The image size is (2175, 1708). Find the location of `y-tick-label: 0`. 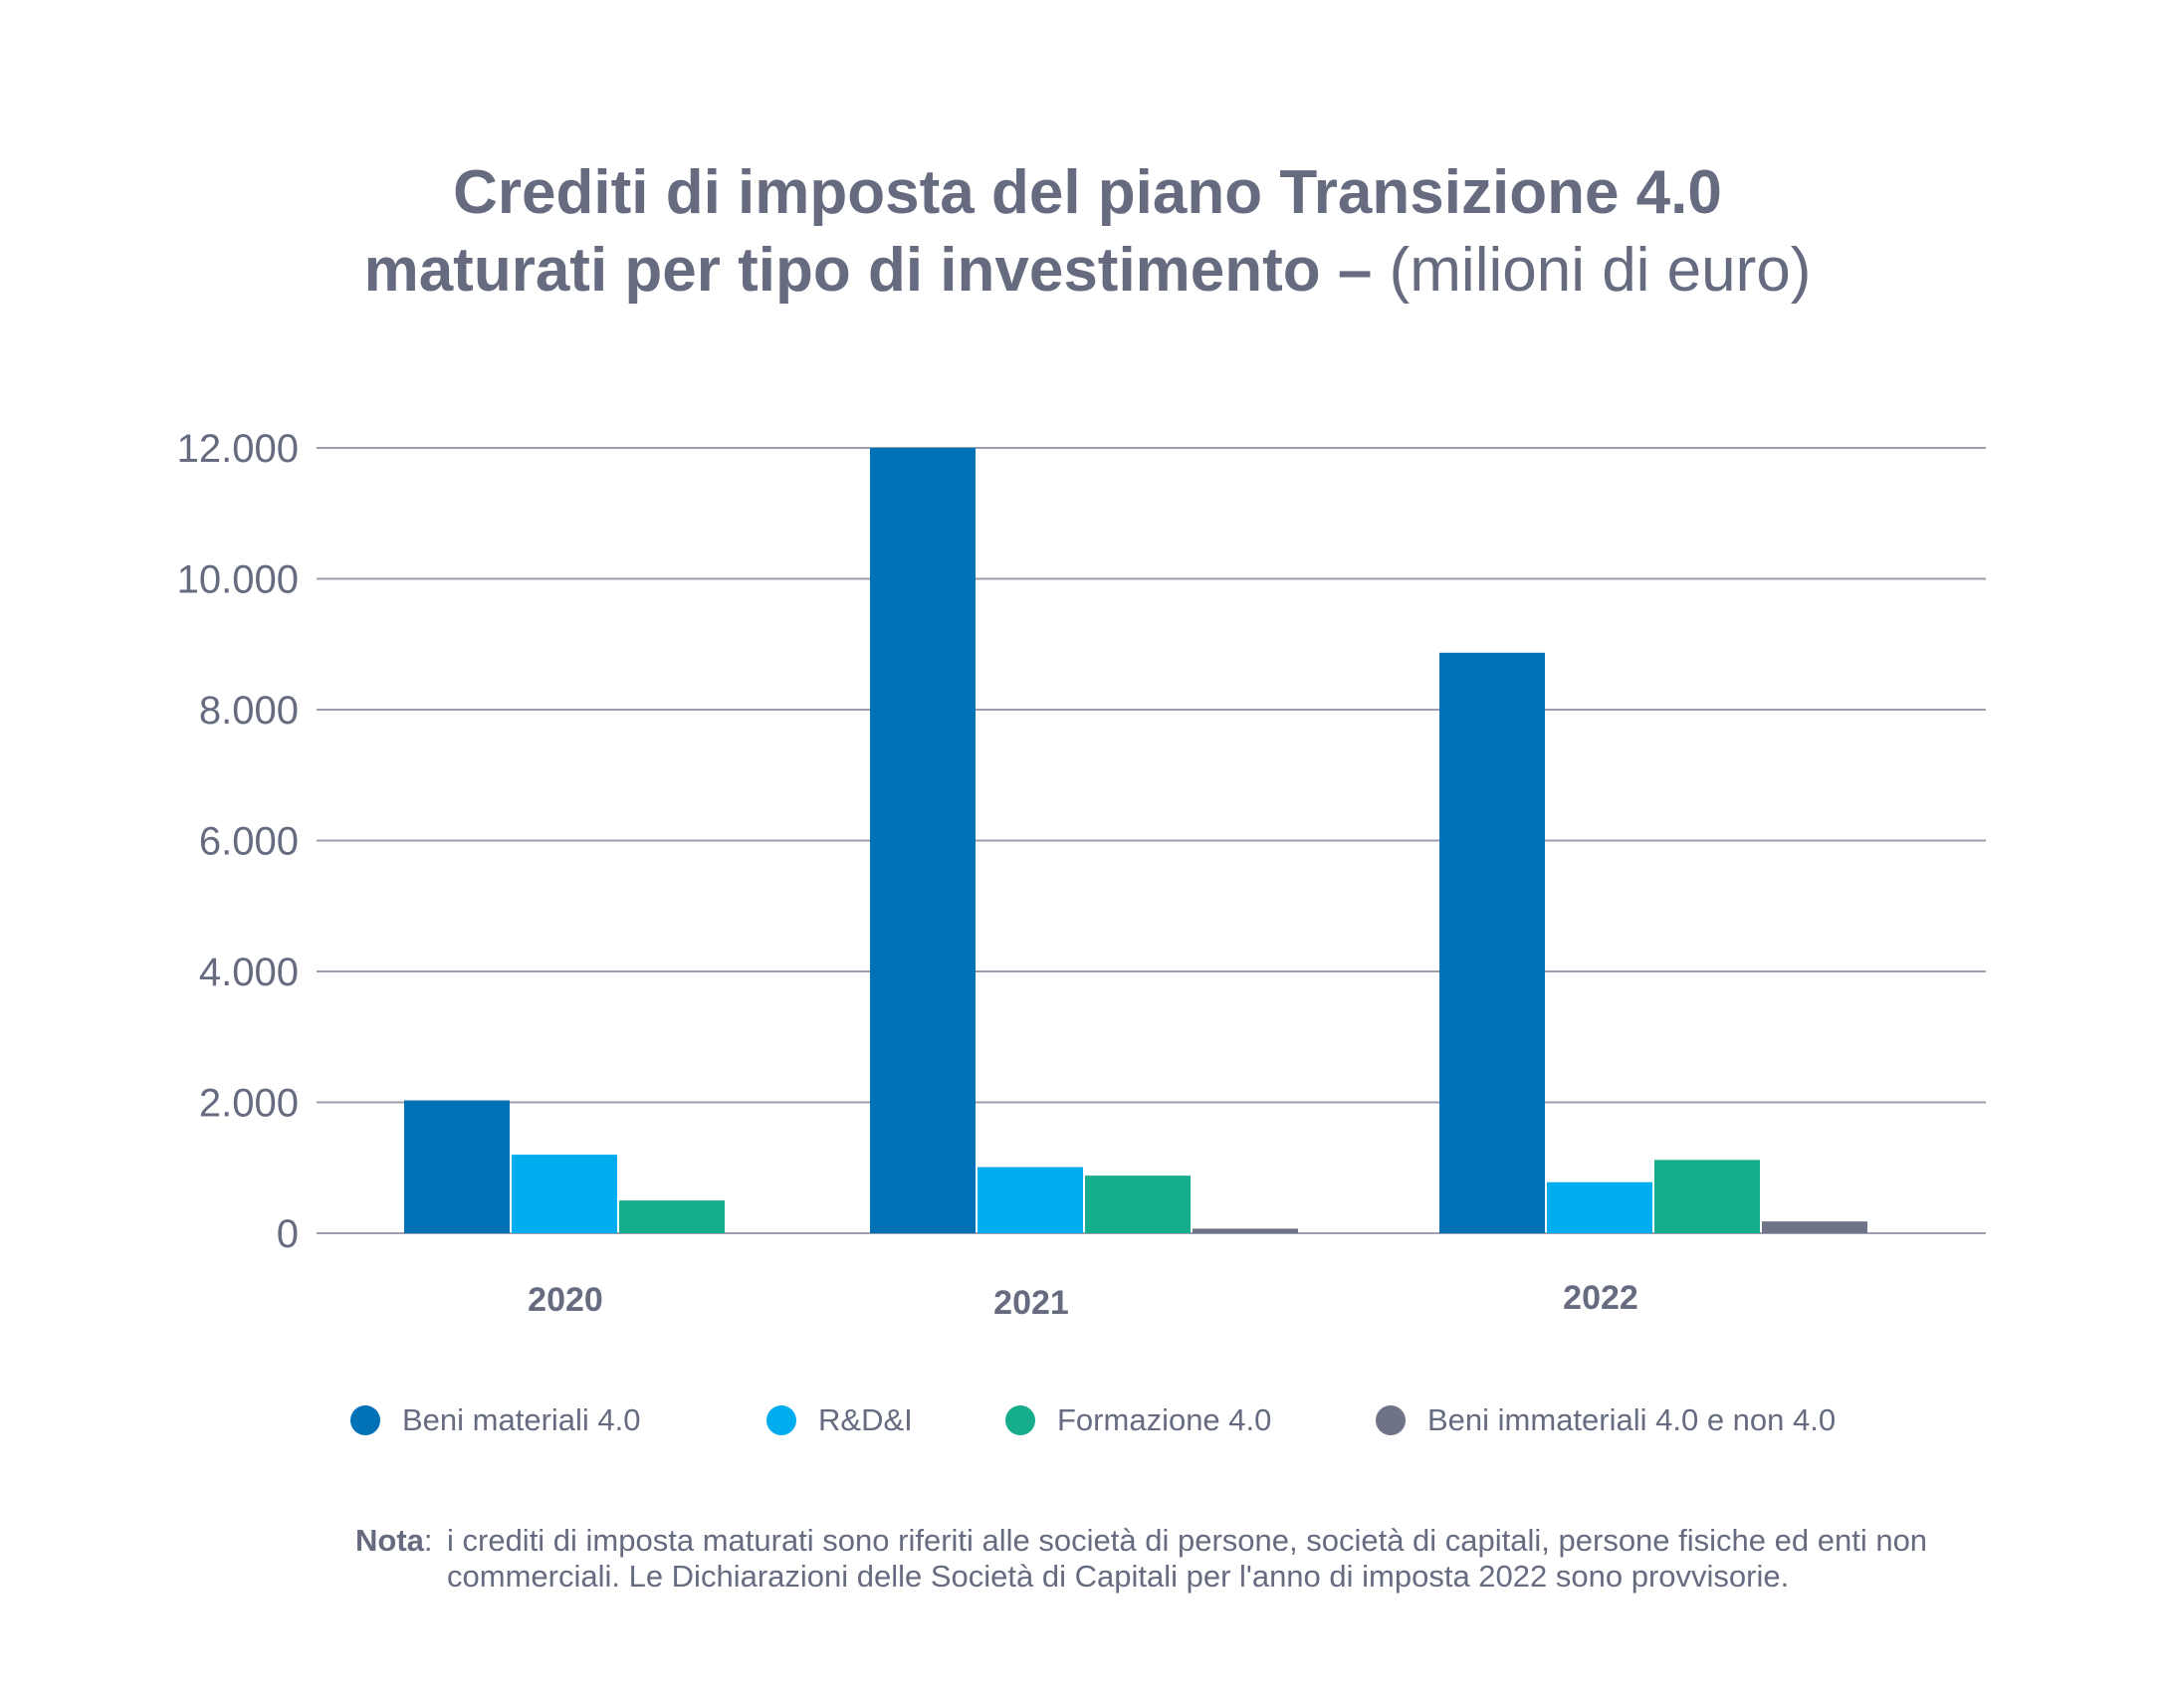

y-tick-label: 0 is located at coordinates (288, 1234).